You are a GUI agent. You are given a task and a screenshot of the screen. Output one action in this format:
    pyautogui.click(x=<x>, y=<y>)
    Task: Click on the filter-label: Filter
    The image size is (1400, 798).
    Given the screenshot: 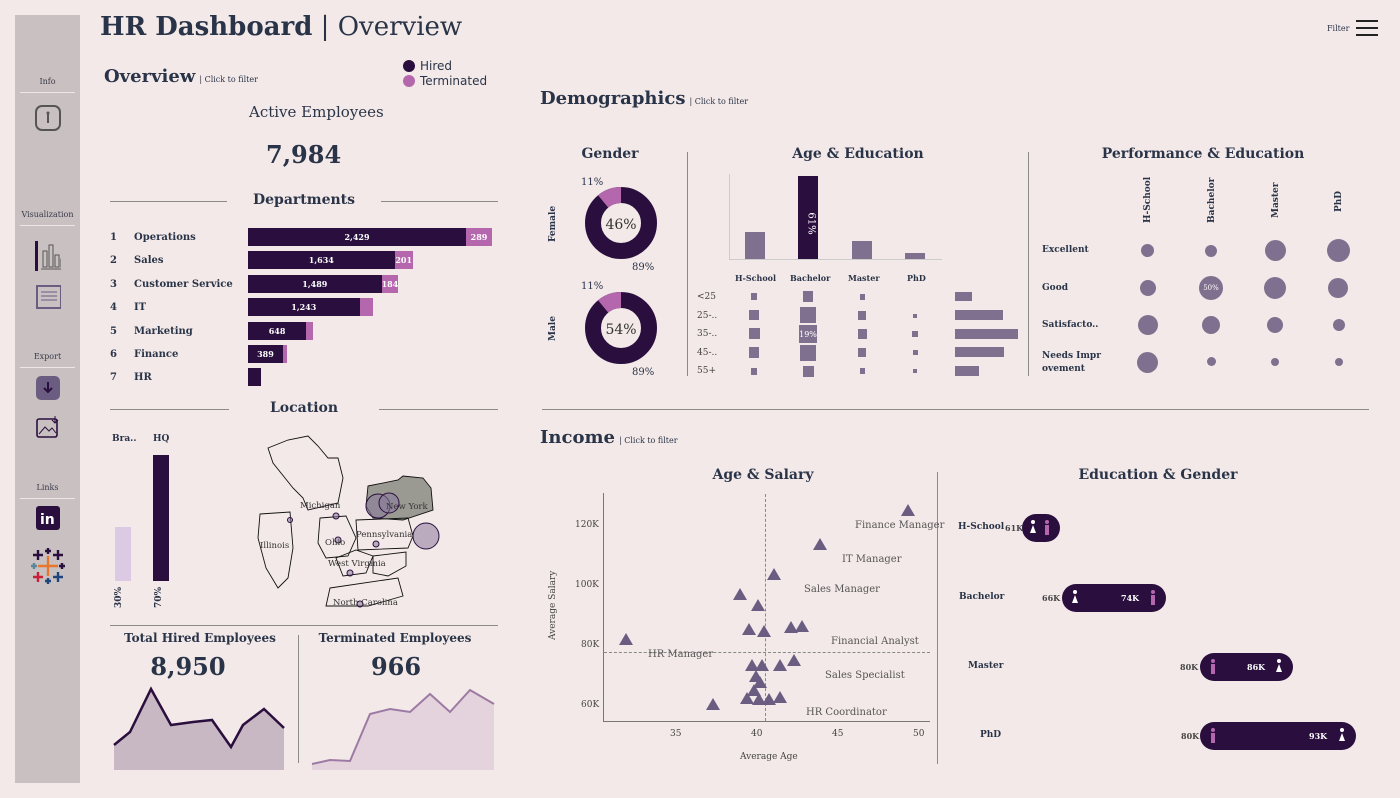 What is the action you would take?
    pyautogui.click(x=1338, y=28)
    